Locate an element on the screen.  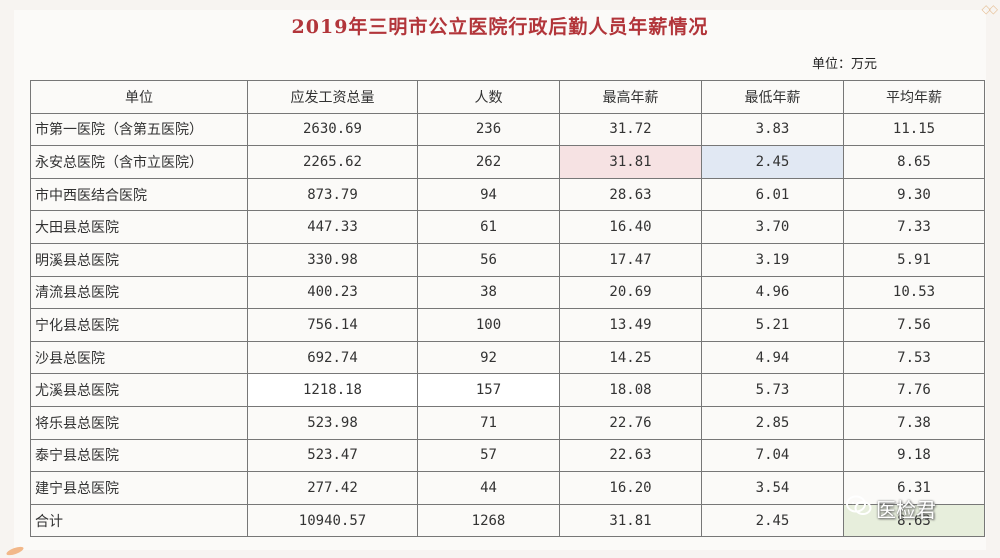
cell-unit: 永安总医院（含市立医院） is located at coordinates (139, 162).